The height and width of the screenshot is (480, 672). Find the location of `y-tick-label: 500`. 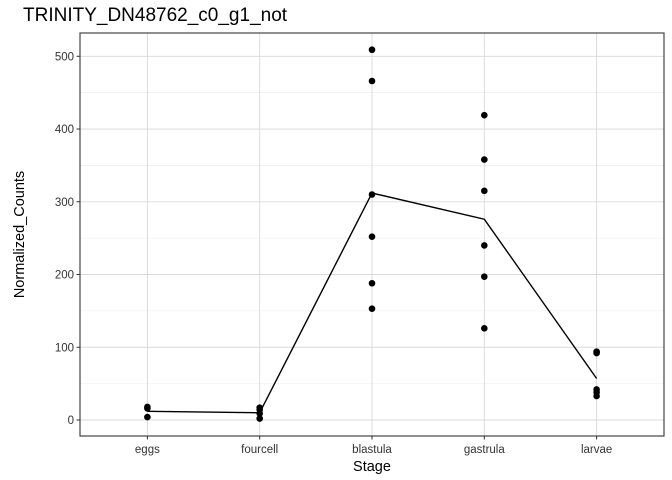

y-tick-label: 500 is located at coordinates (64, 57).